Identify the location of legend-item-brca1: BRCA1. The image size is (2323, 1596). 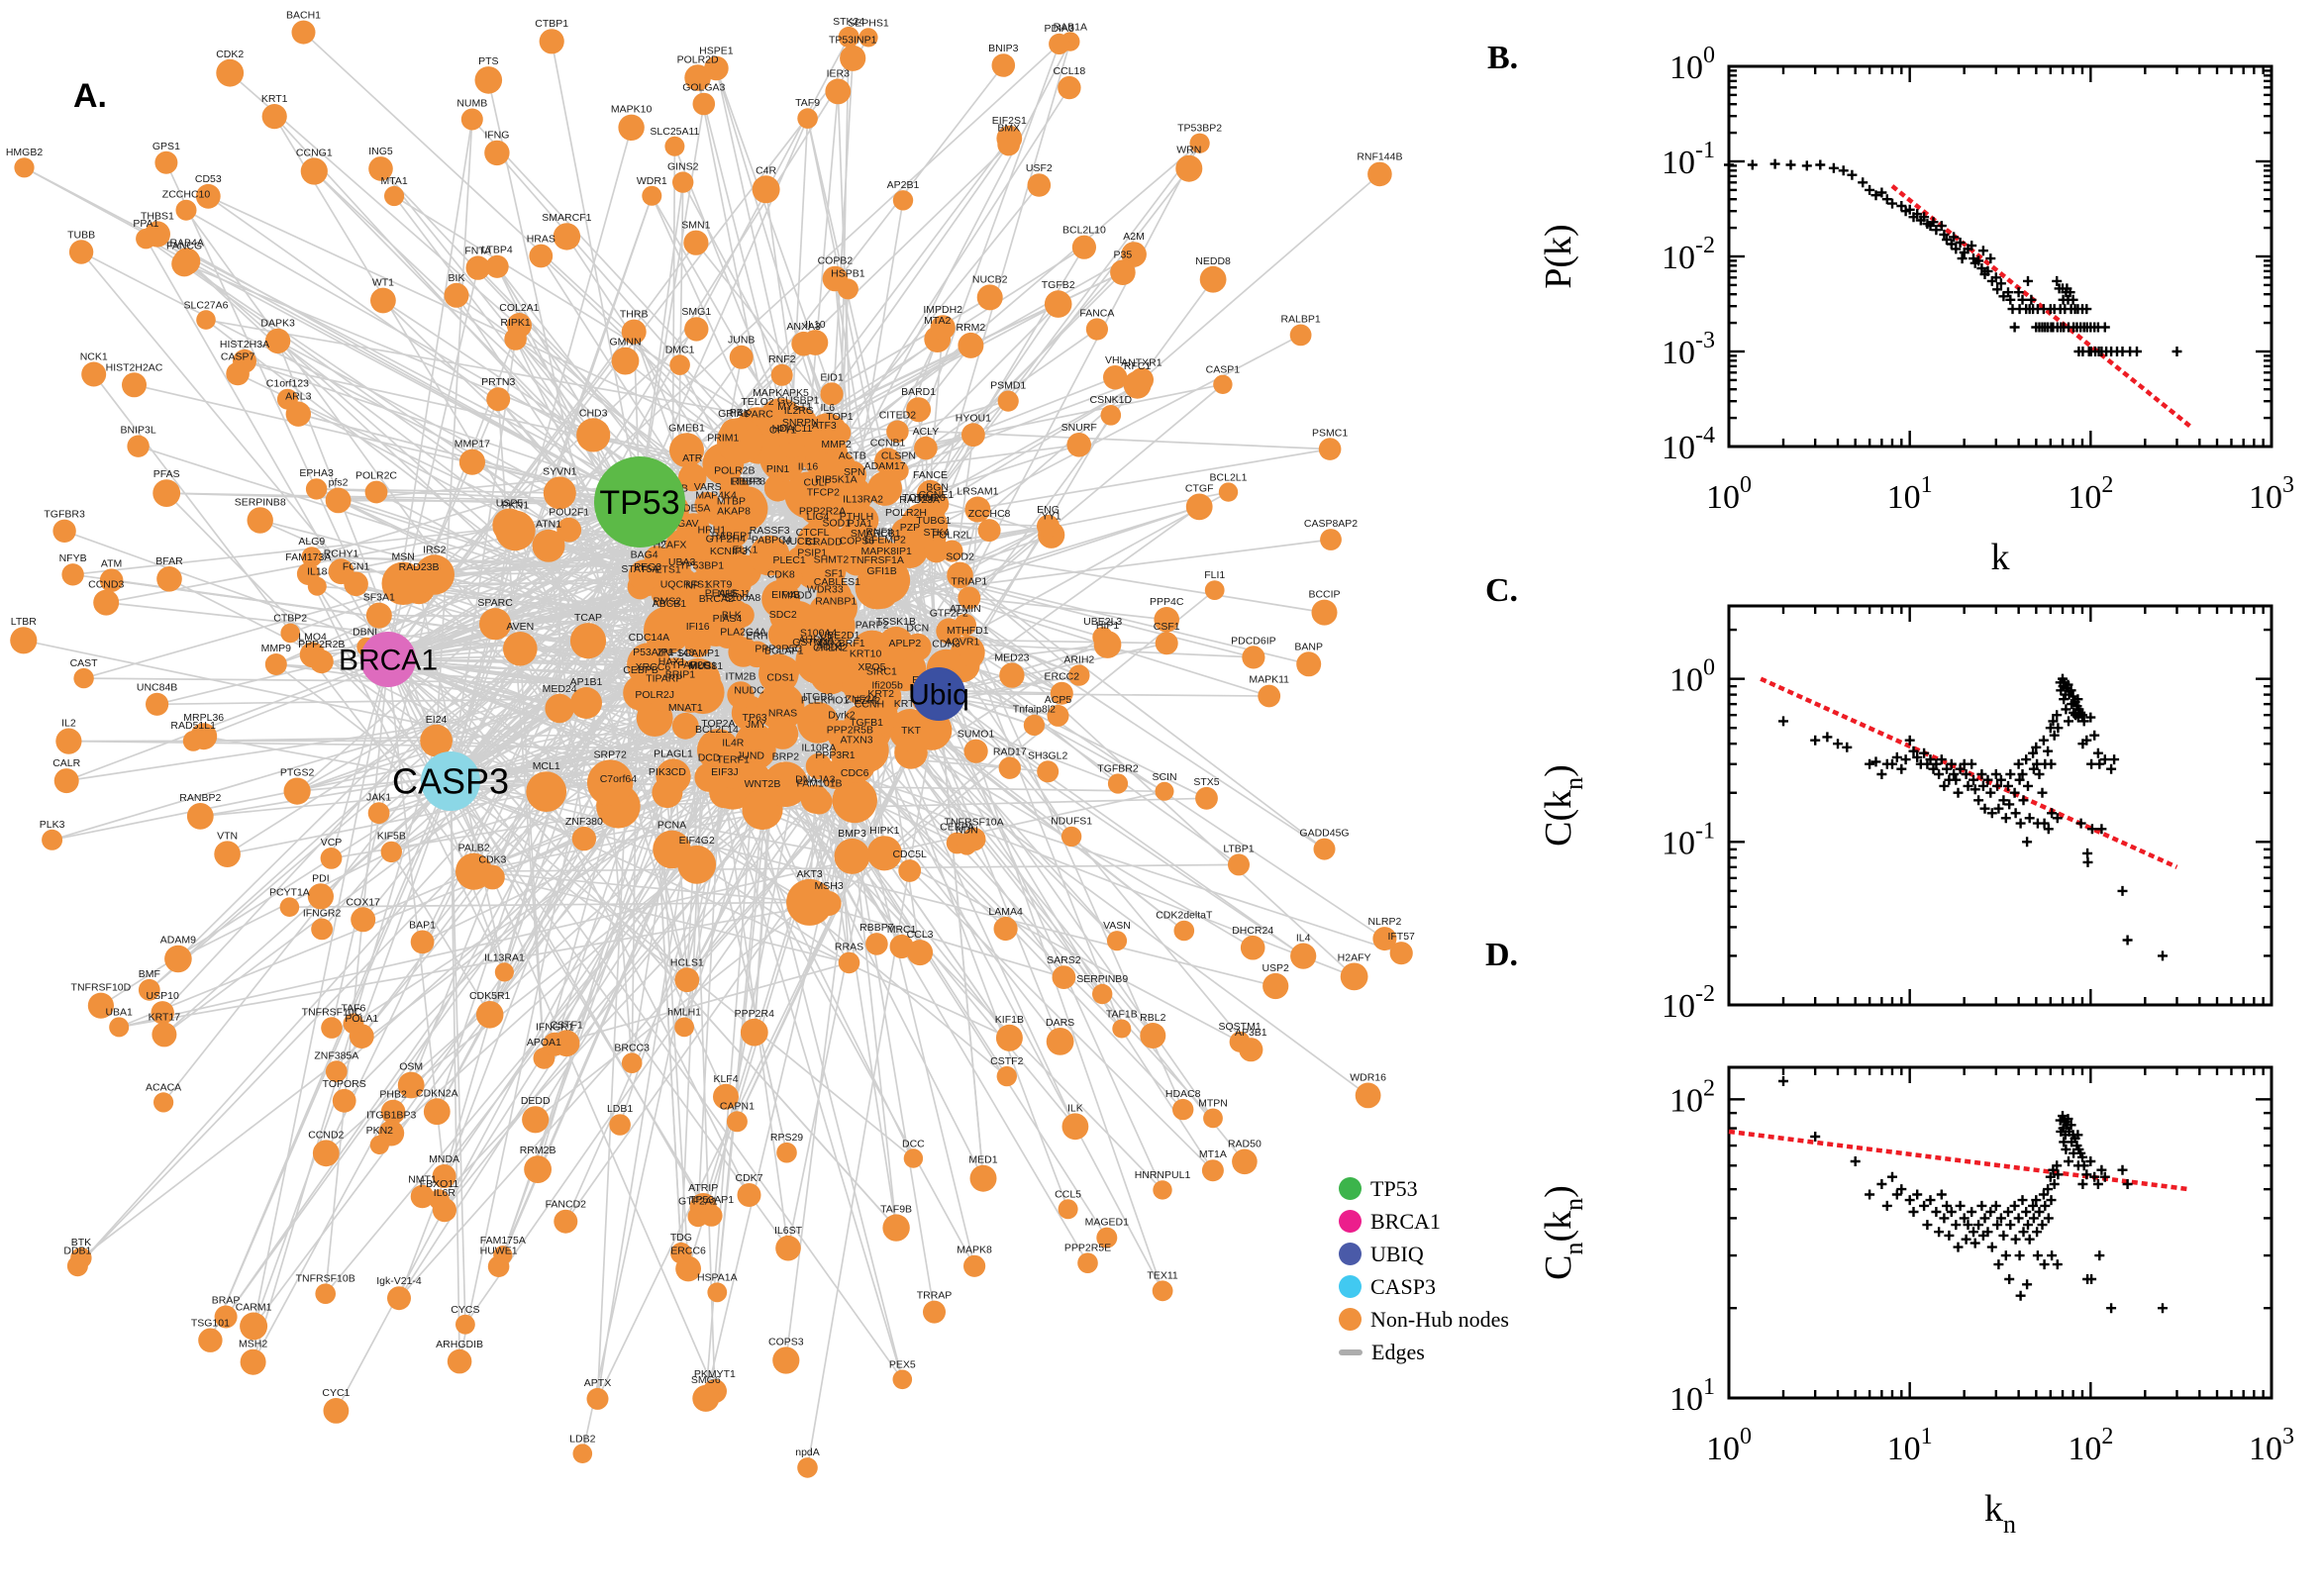
(1424, 1221).